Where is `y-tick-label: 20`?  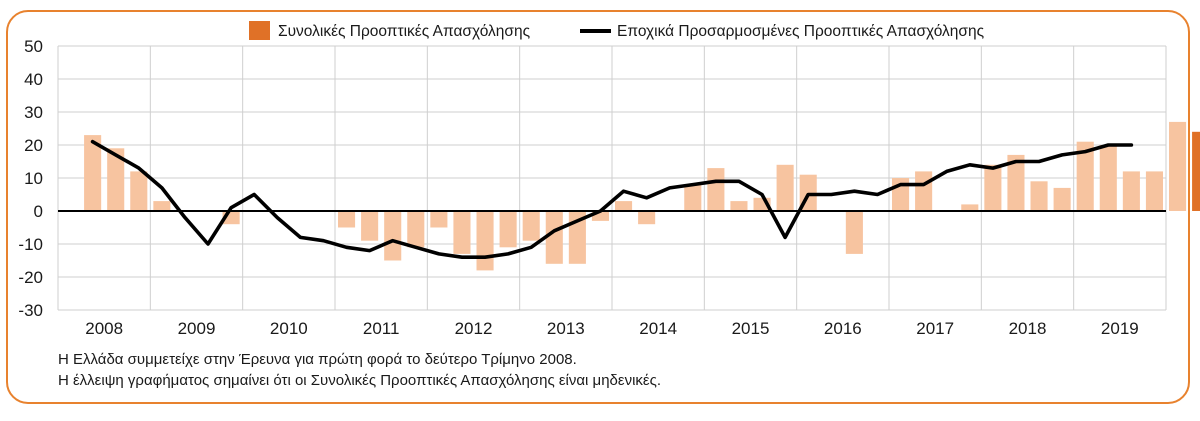 y-tick-label: 20 is located at coordinates (33, 145).